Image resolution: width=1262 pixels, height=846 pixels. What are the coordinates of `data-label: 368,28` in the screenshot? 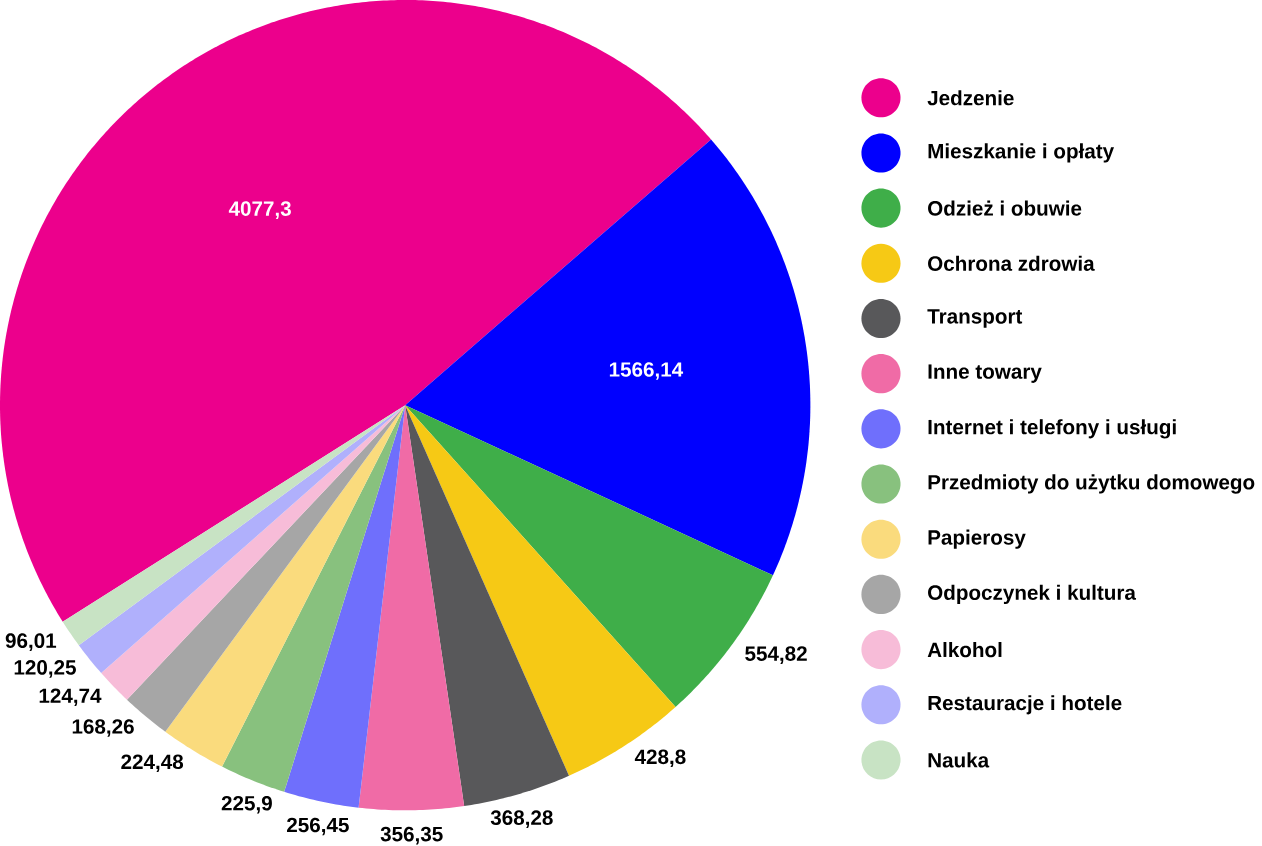 It's located at (521, 819).